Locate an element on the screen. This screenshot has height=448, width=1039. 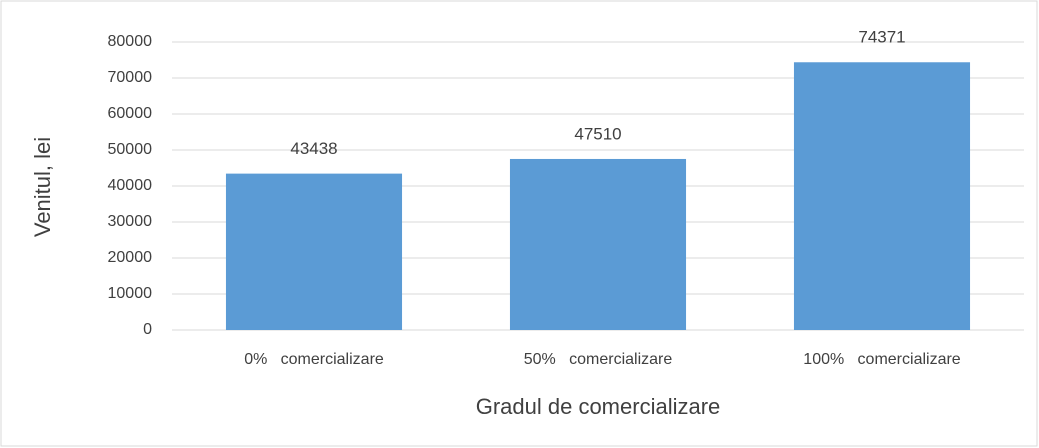
data-label: 43438 is located at coordinates (313, 148).